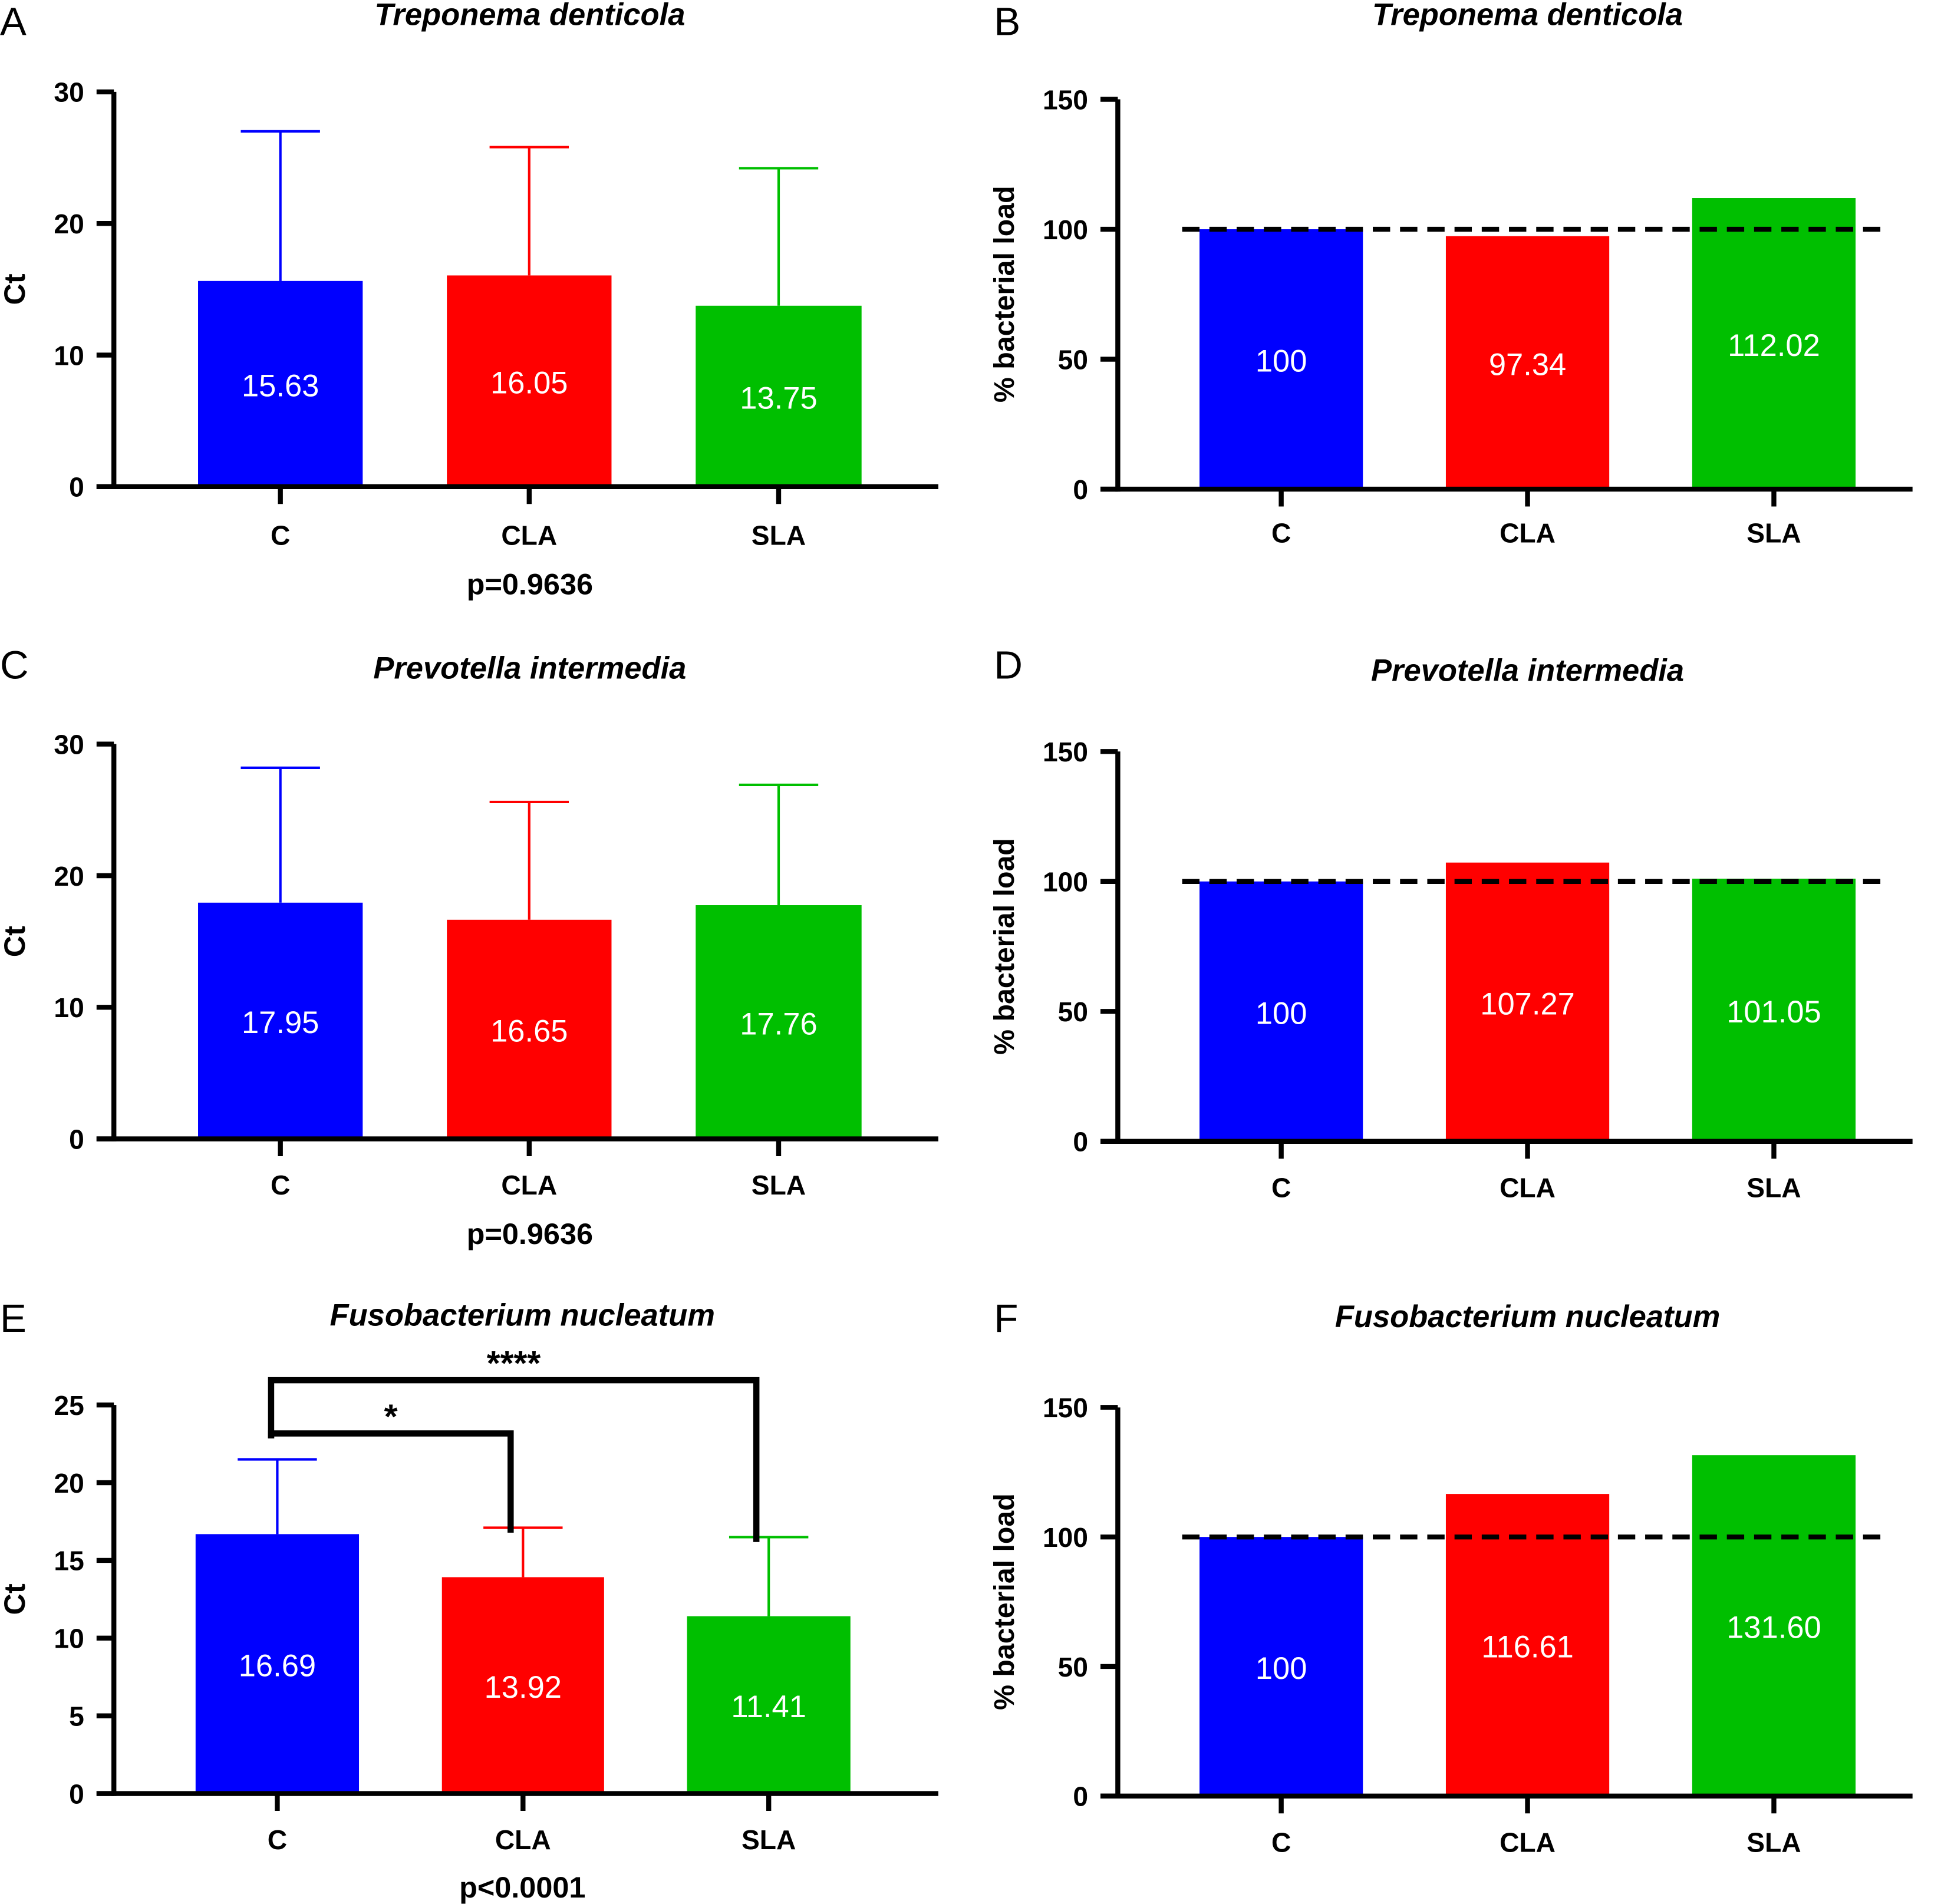 Image resolution: width=1941 pixels, height=1904 pixels. I want to click on value-label: 17.95, so click(280, 1022).